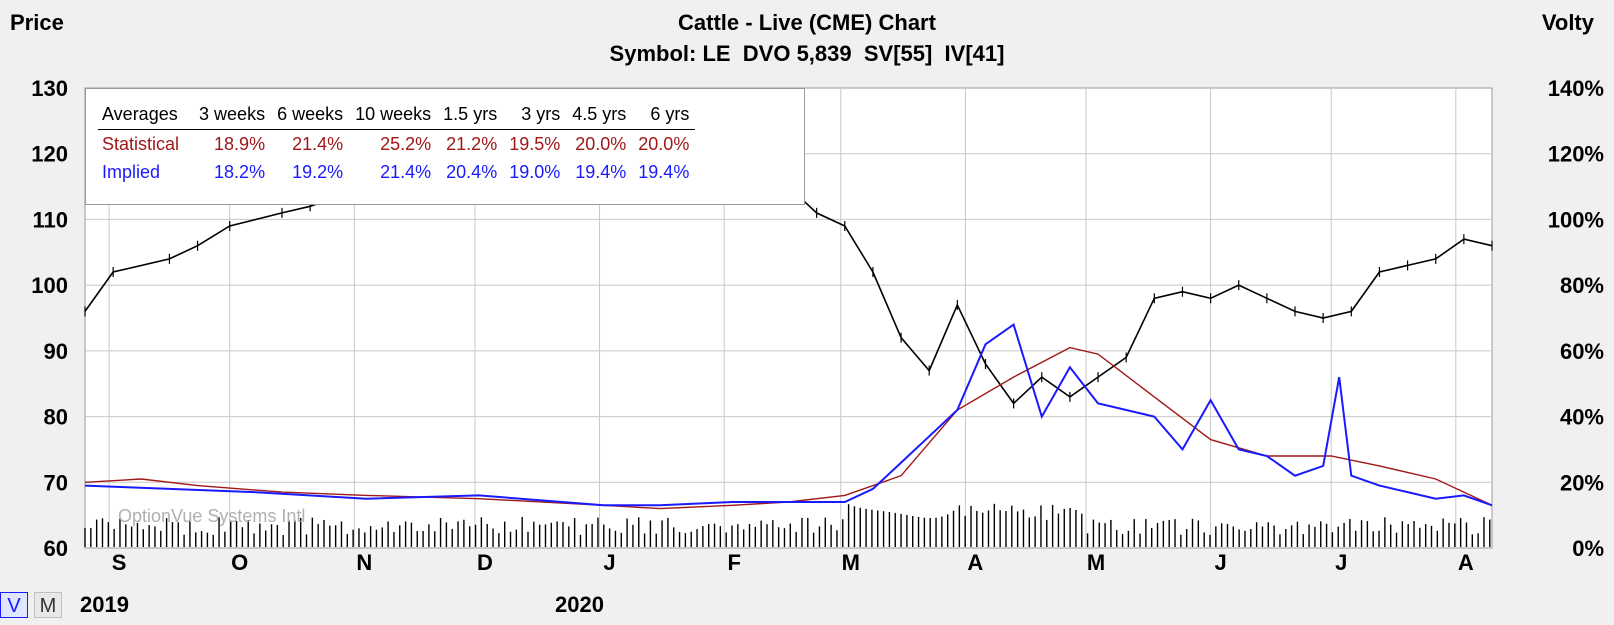 This screenshot has height=625, width=1614. I want to click on y-right-tick-label: 60%, so click(1582, 351).